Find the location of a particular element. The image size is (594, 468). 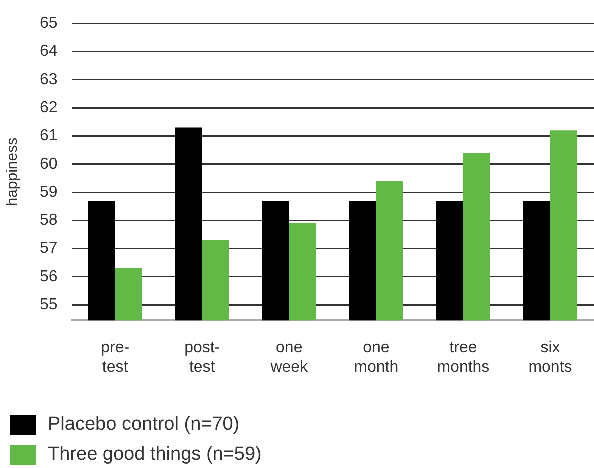

x-tick-label: six monts is located at coordinates (550, 358).